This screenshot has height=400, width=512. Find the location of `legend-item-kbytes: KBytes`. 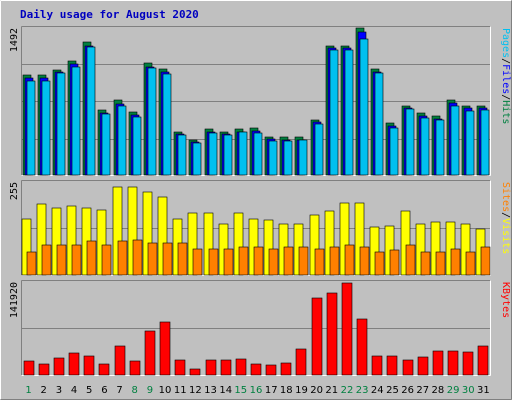

legend-item-kbytes: KBytes is located at coordinates (505, 300).